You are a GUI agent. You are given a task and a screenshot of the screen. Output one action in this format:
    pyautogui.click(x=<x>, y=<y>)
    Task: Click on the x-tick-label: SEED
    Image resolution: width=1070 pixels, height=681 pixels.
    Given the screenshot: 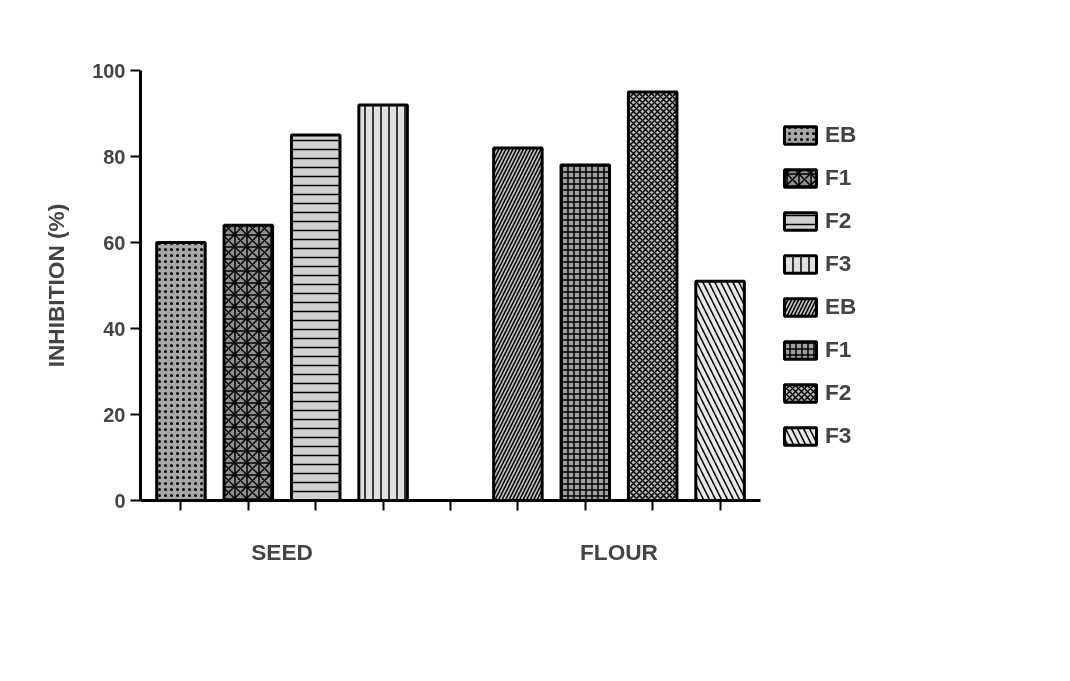 What is the action you would take?
    pyautogui.click(x=282, y=551)
    